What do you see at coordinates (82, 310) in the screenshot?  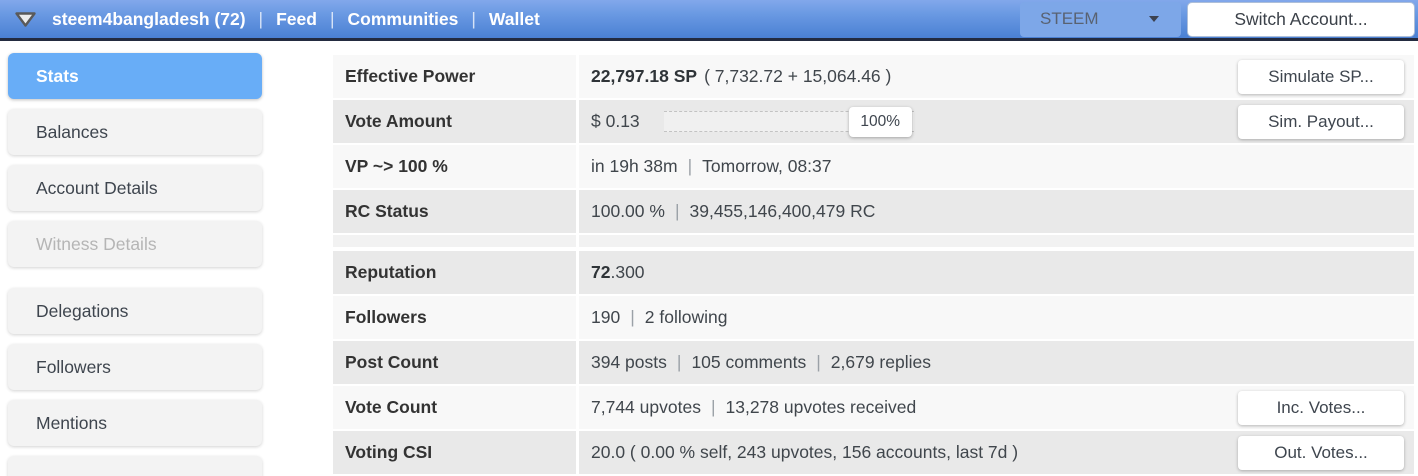 I see `sidebar-item-label: Delegations` at bounding box center [82, 310].